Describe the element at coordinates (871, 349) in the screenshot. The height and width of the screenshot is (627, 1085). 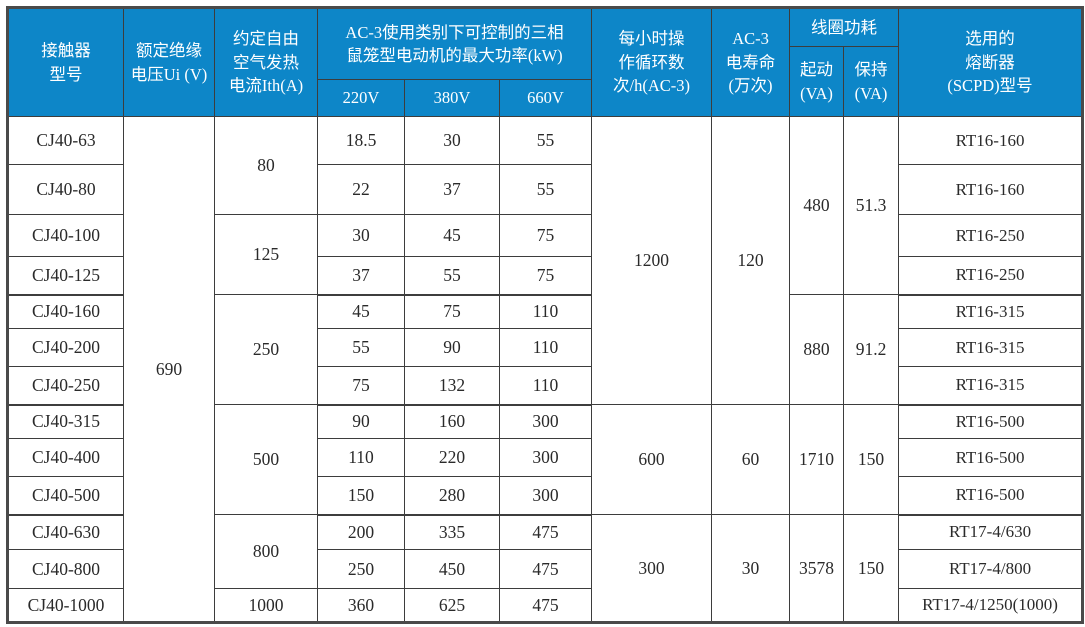
I see `coil-hold-cell: 91.2` at that location.